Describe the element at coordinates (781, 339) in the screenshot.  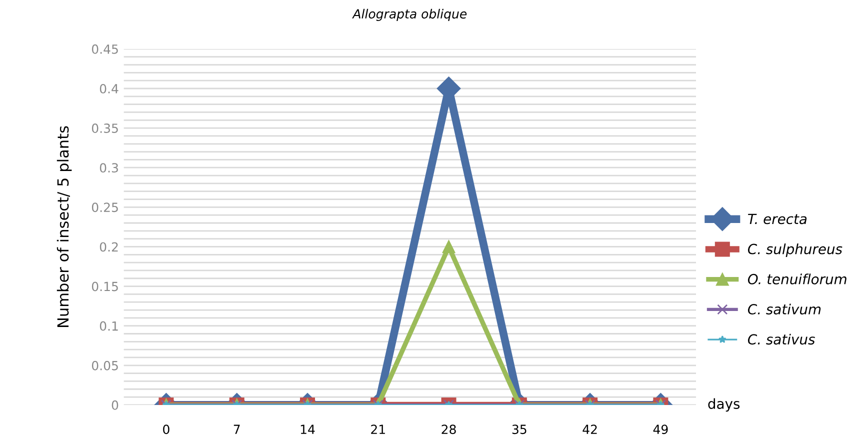
I see `legend-label: C. sativus` at that location.